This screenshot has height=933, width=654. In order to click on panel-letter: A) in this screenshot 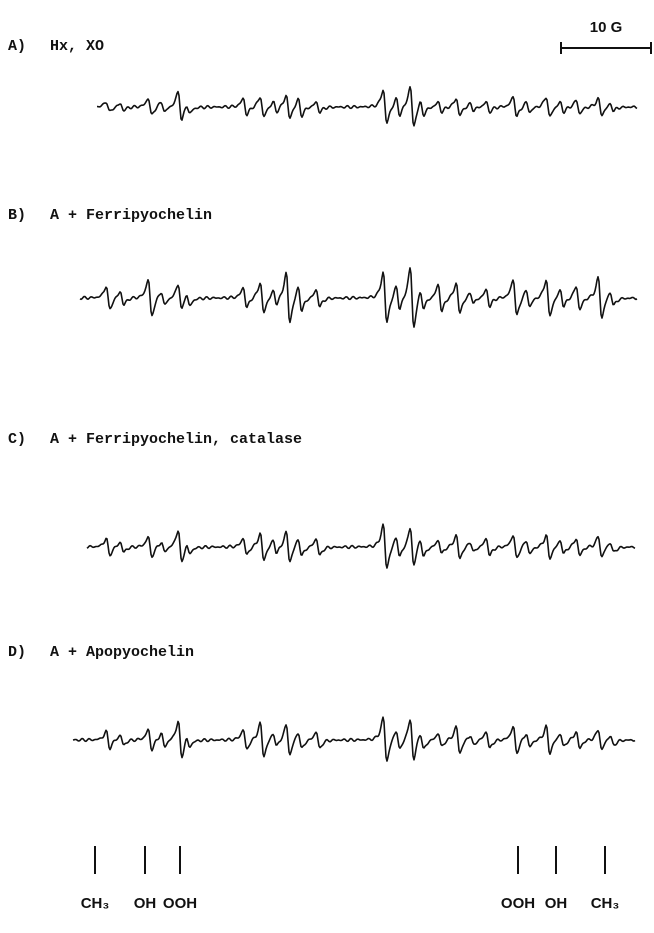, I will do `click(17, 46)`.